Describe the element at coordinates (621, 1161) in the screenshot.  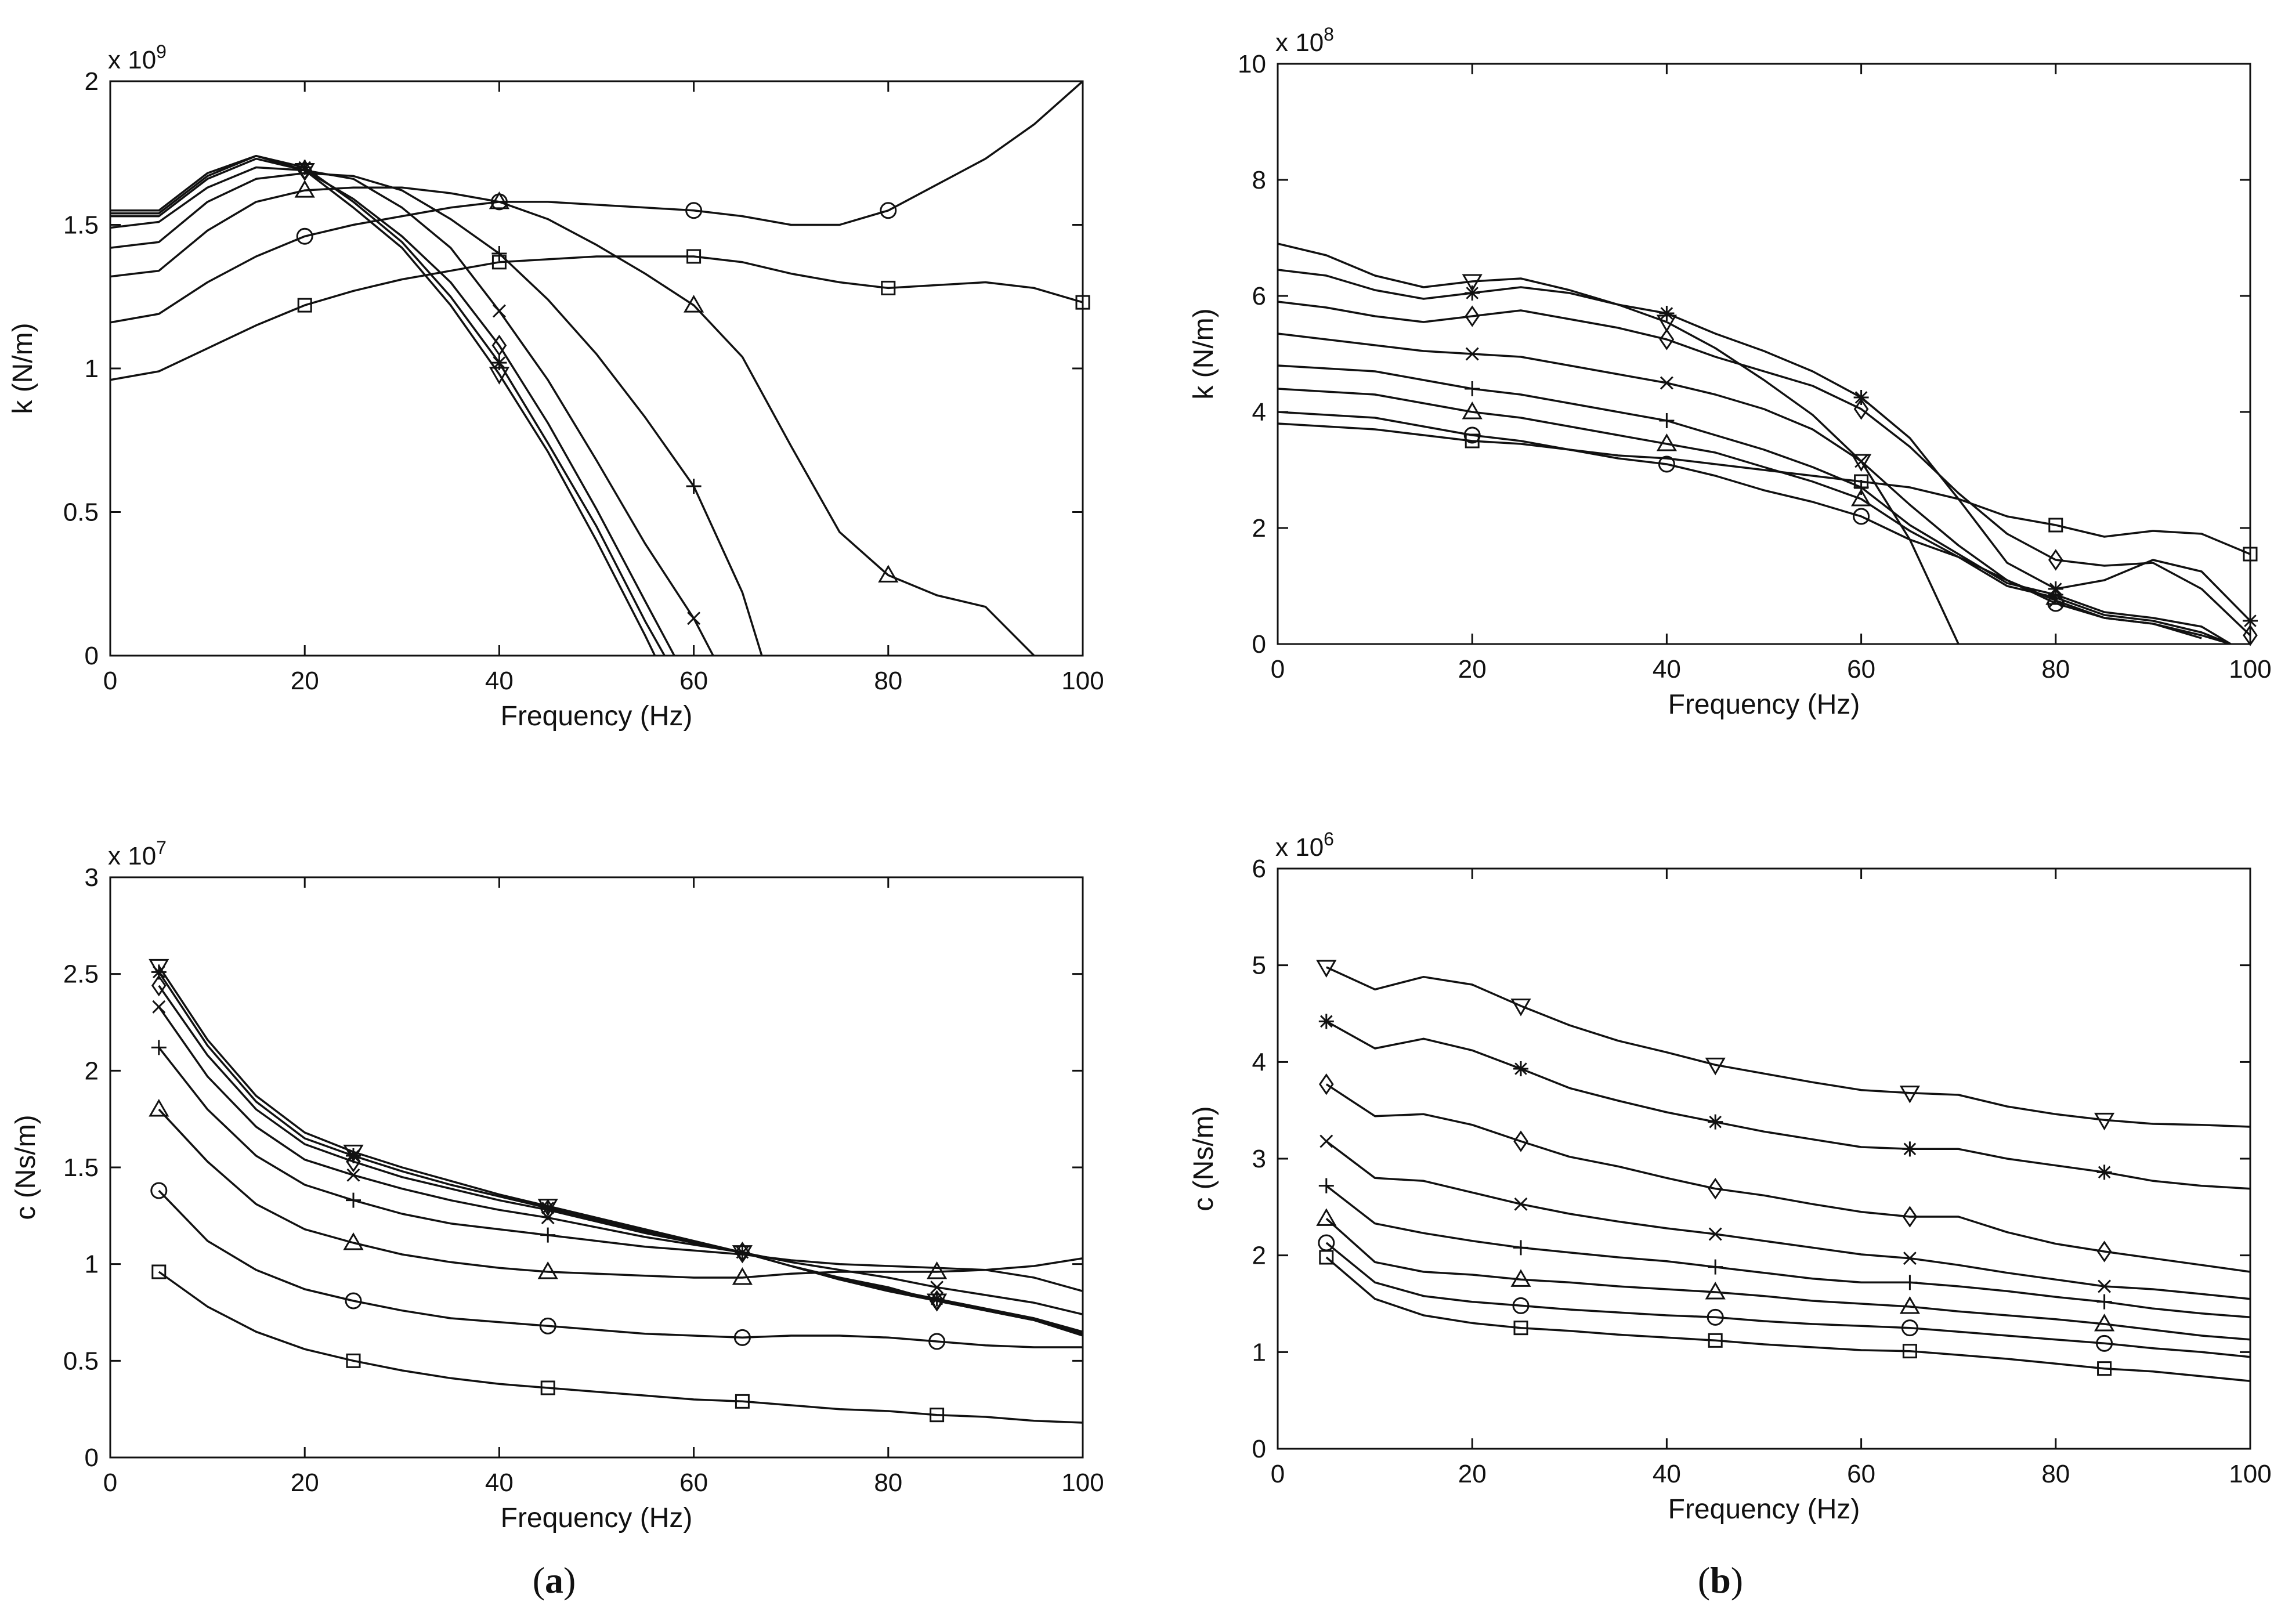
I see `series-line-cross` at that location.